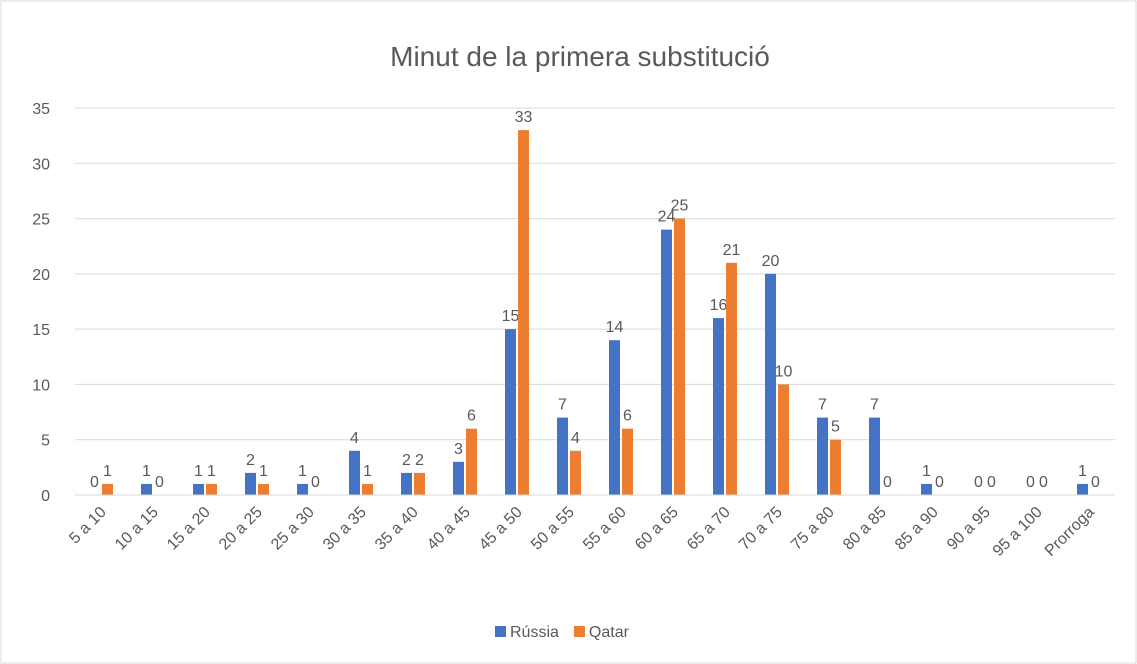  What do you see at coordinates (732, 250) in the screenshot?
I see `data-label: 21` at bounding box center [732, 250].